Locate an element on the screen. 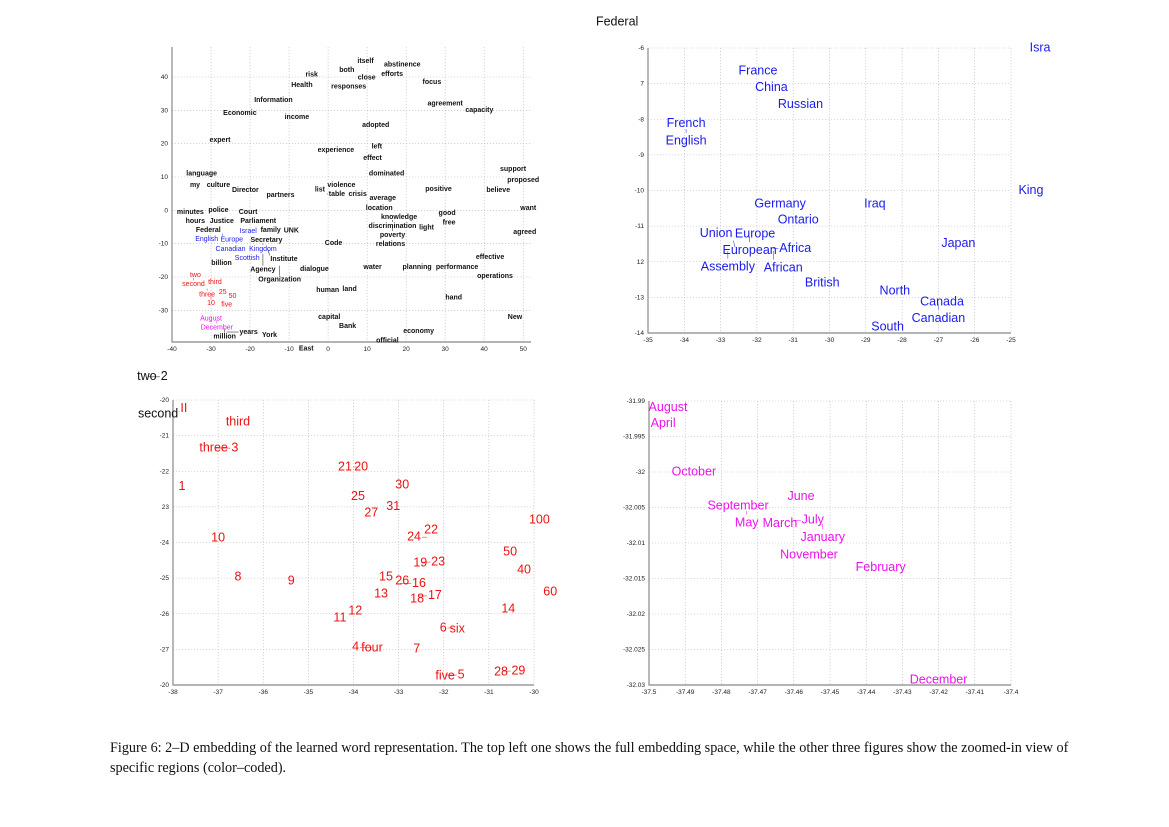 The image size is (1169, 827). y-tick-label: -24 is located at coordinates (165, 543).